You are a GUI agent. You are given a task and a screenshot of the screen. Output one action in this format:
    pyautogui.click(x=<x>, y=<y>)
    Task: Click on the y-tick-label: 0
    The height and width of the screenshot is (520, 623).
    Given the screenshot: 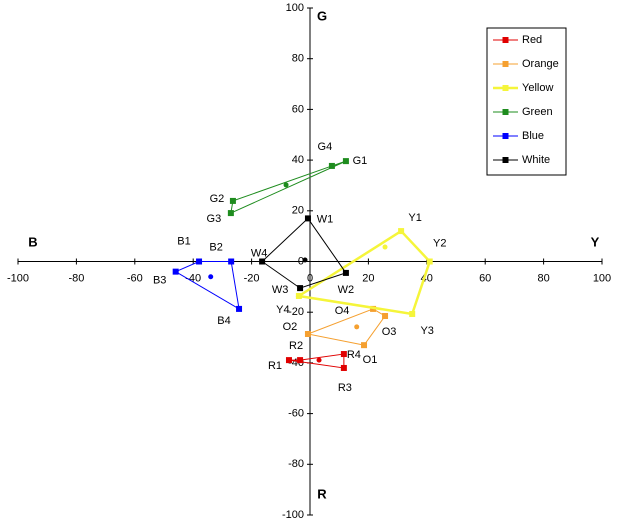 What is the action you would take?
    pyautogui.click(x=301, y=261)
    